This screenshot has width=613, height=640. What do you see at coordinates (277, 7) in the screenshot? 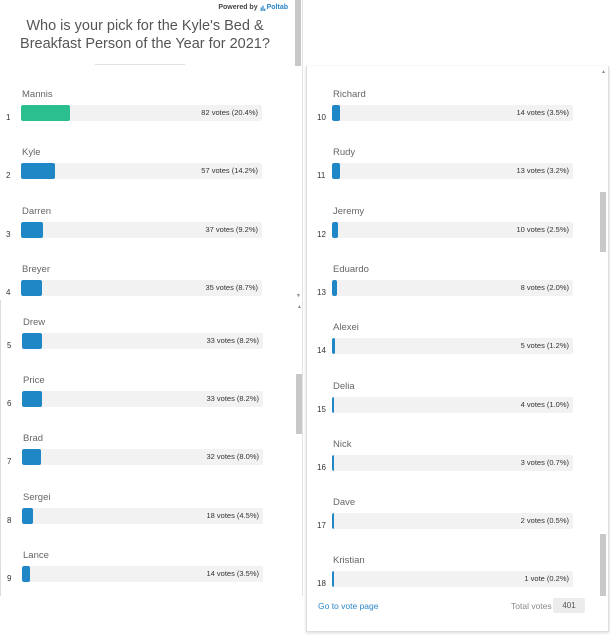
I see `poltab-brand-name: Poltab` at bounding box center [277, 7].